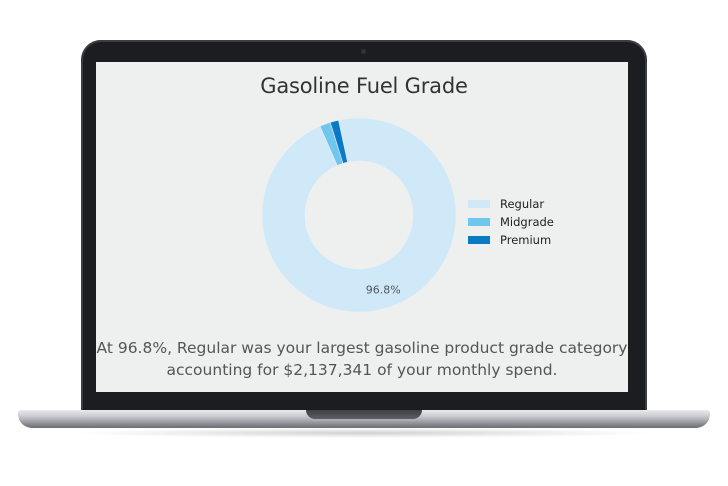 The image size is (728, 486). Describe the element at coordinates (525, 240) in the screenshot. I see `legend-label-premium: Premium` at that location.